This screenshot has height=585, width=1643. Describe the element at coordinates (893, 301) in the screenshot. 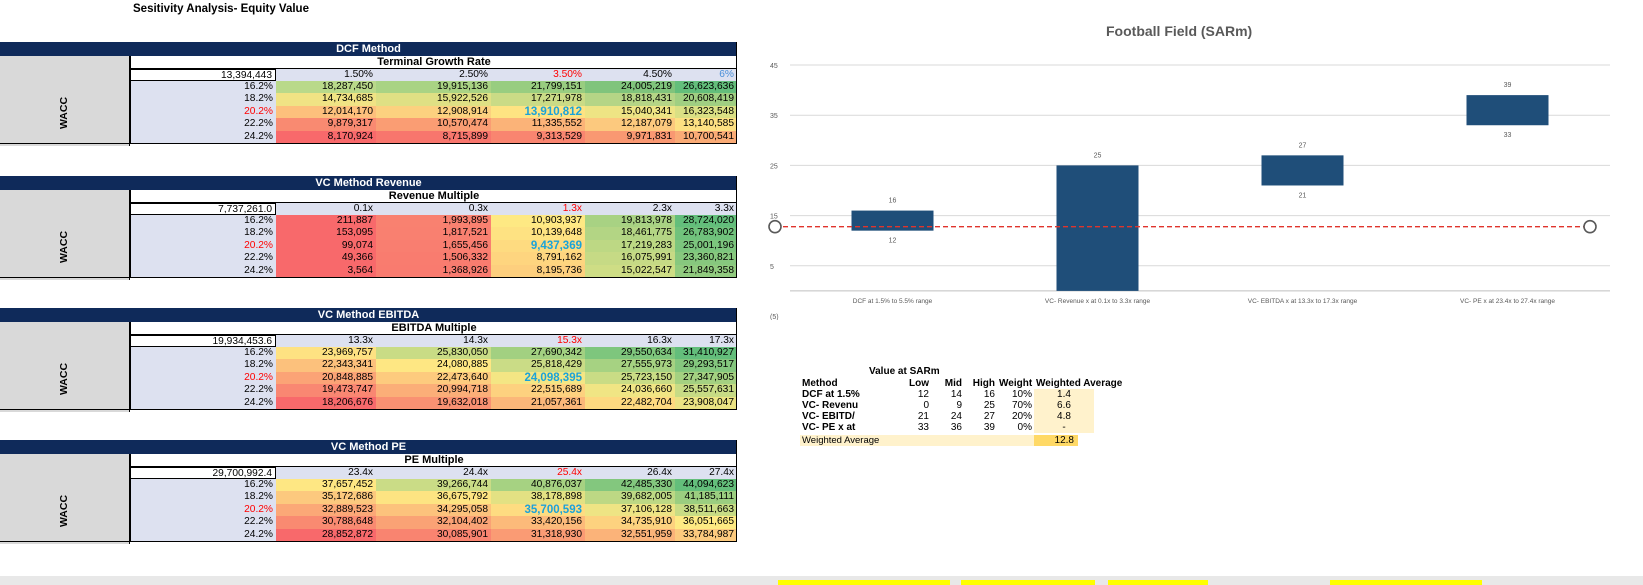

I see `x-tick-label: DCF at 1.5% to 5.5% range` at that location.